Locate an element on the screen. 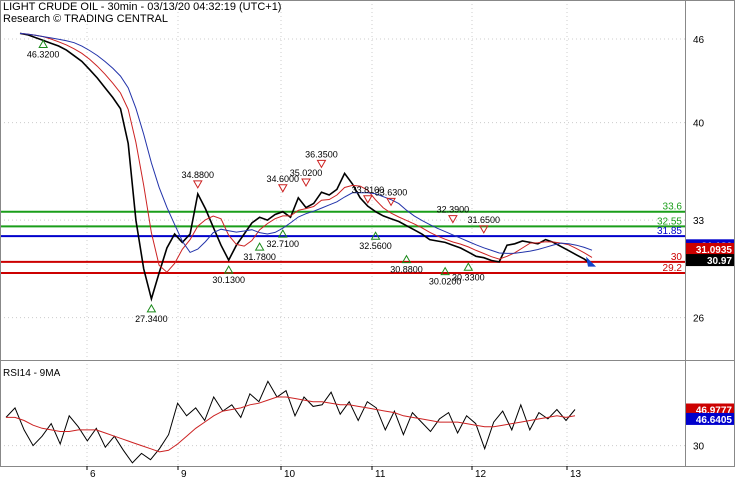 This screenshot has width=735, height=480. y-tick-label: 46 is located at coordinates (699, 40).